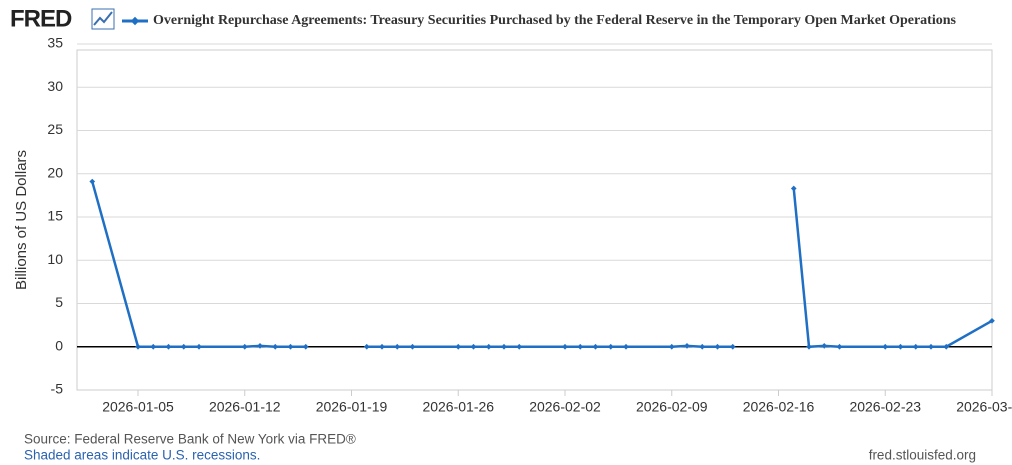 The width and height of the screenshot is (1012, 465). I want to click on x-tick-label: 2026-02-16, so click(779, 407).